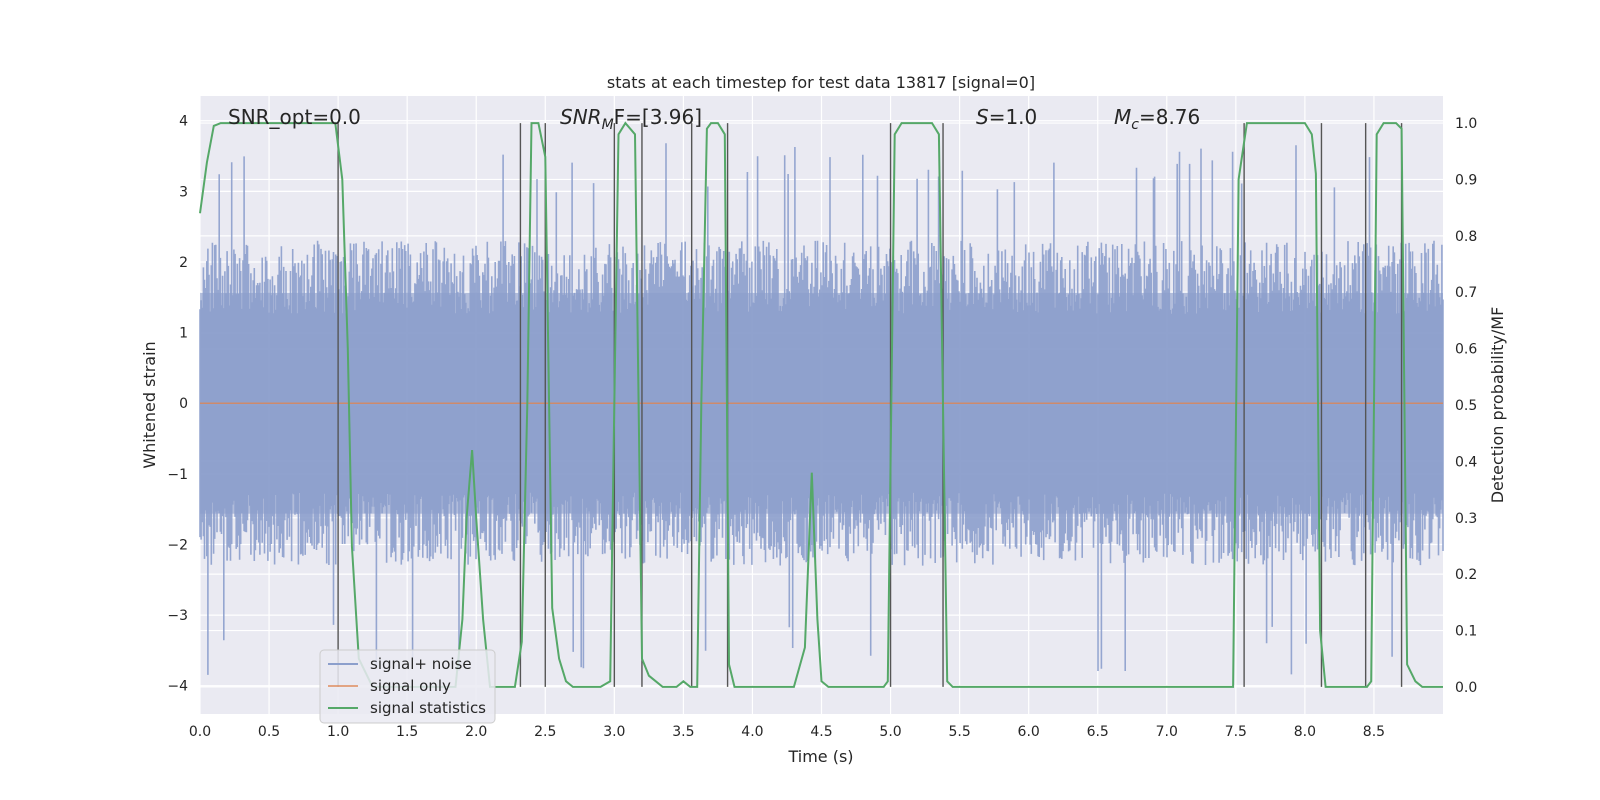  I want to click on x-tick-label: 4.0, so click(752, 732).